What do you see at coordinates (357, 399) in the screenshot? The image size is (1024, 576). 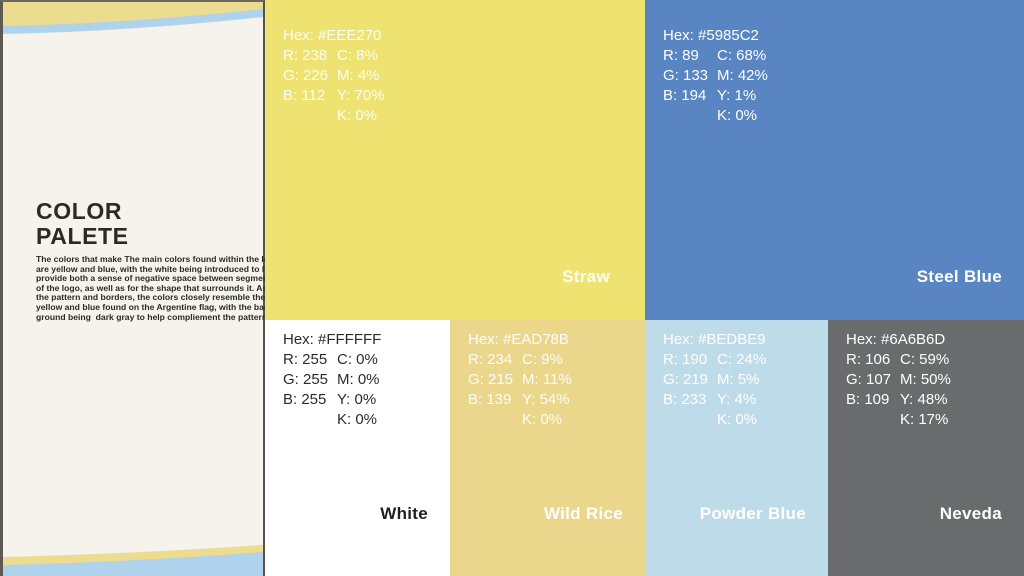 I see `cmyk-y: Y: 0%` at bounding box center [357, 399].